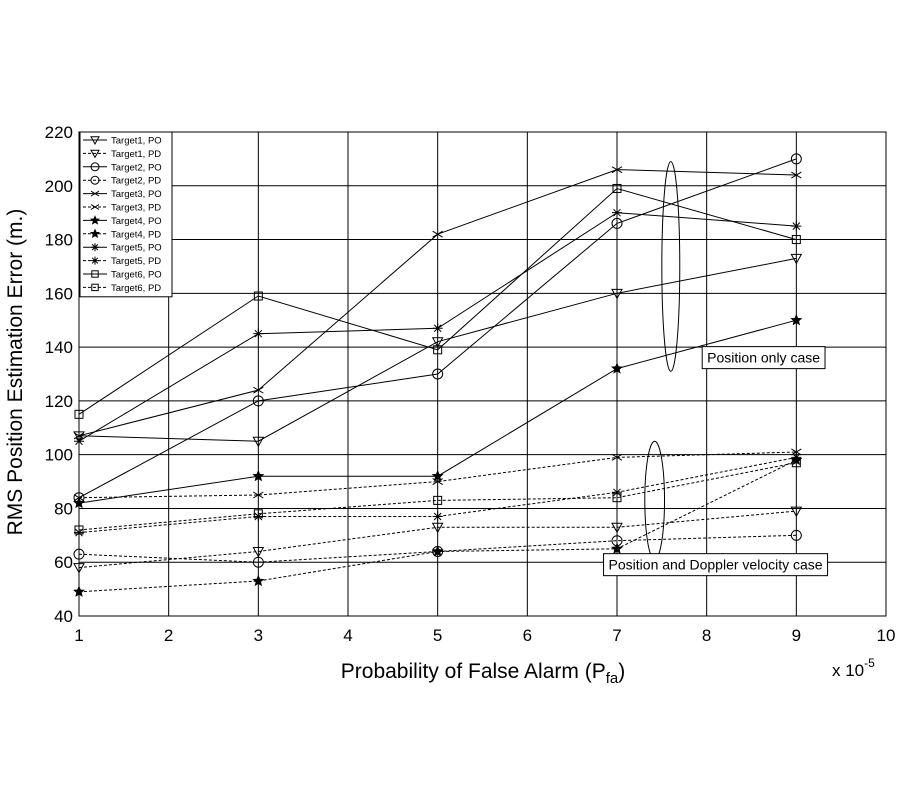 This screenshot has width=900, height=800. What do you see at coordinates (136, 154) in the screenshot?
I see `legend-label: Target1, PD` at bounding box center [136, 154].